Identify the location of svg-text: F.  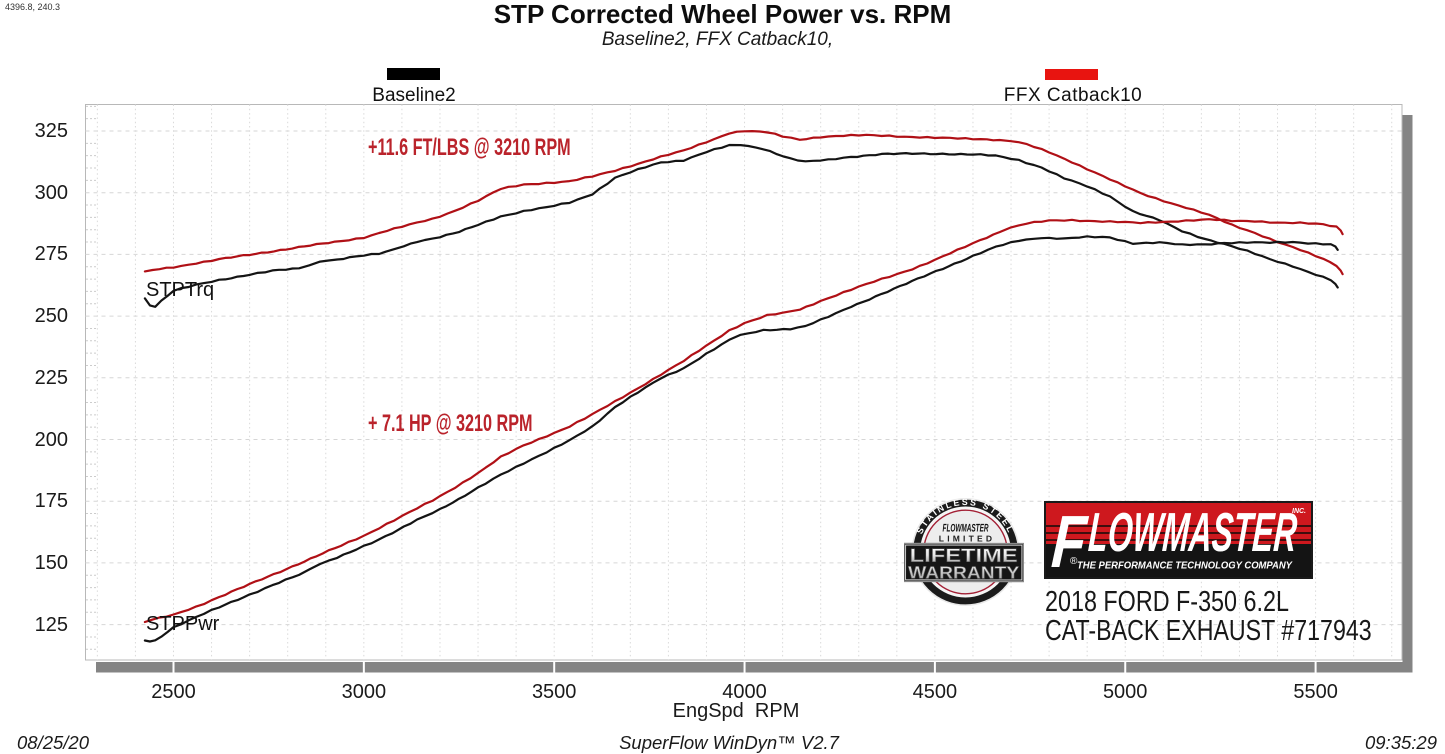
(1069, 540).